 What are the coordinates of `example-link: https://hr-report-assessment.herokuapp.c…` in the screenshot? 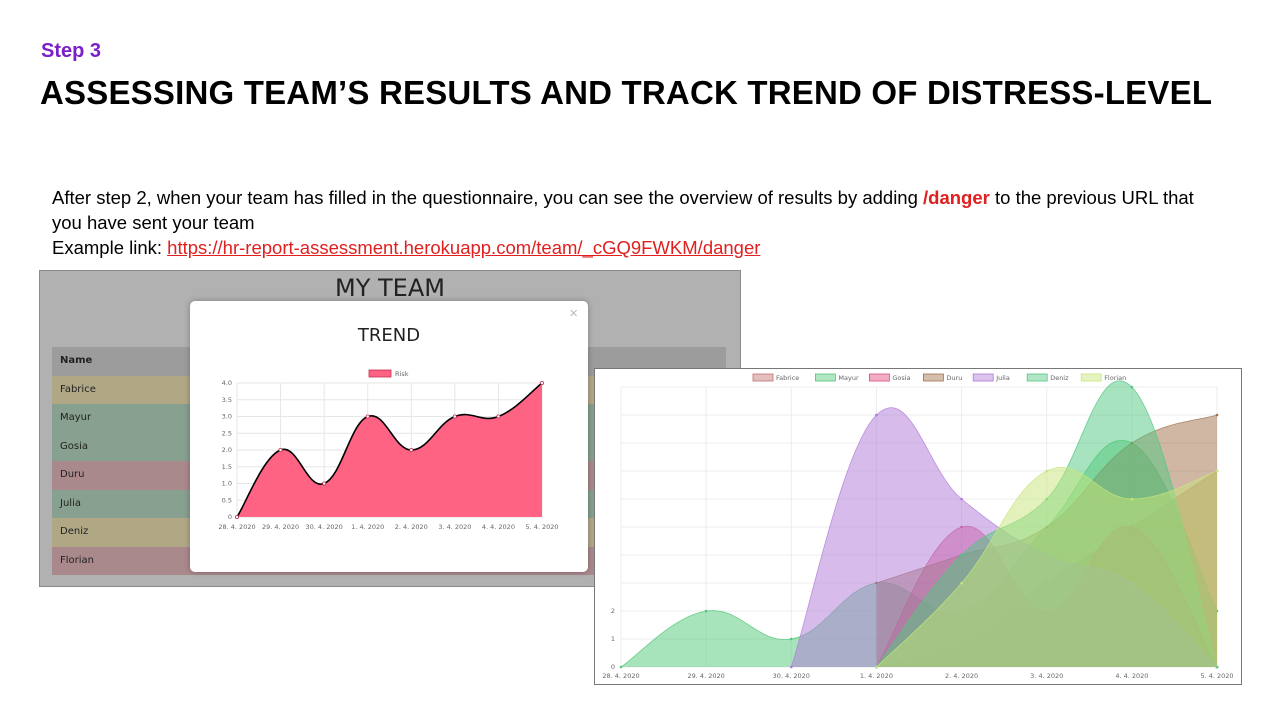 It's located at (464, 247).